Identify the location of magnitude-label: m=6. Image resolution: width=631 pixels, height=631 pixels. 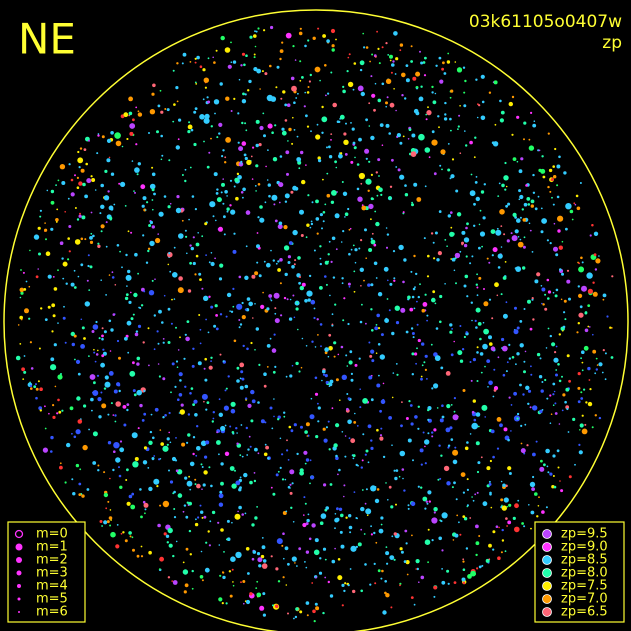
(52, 612).